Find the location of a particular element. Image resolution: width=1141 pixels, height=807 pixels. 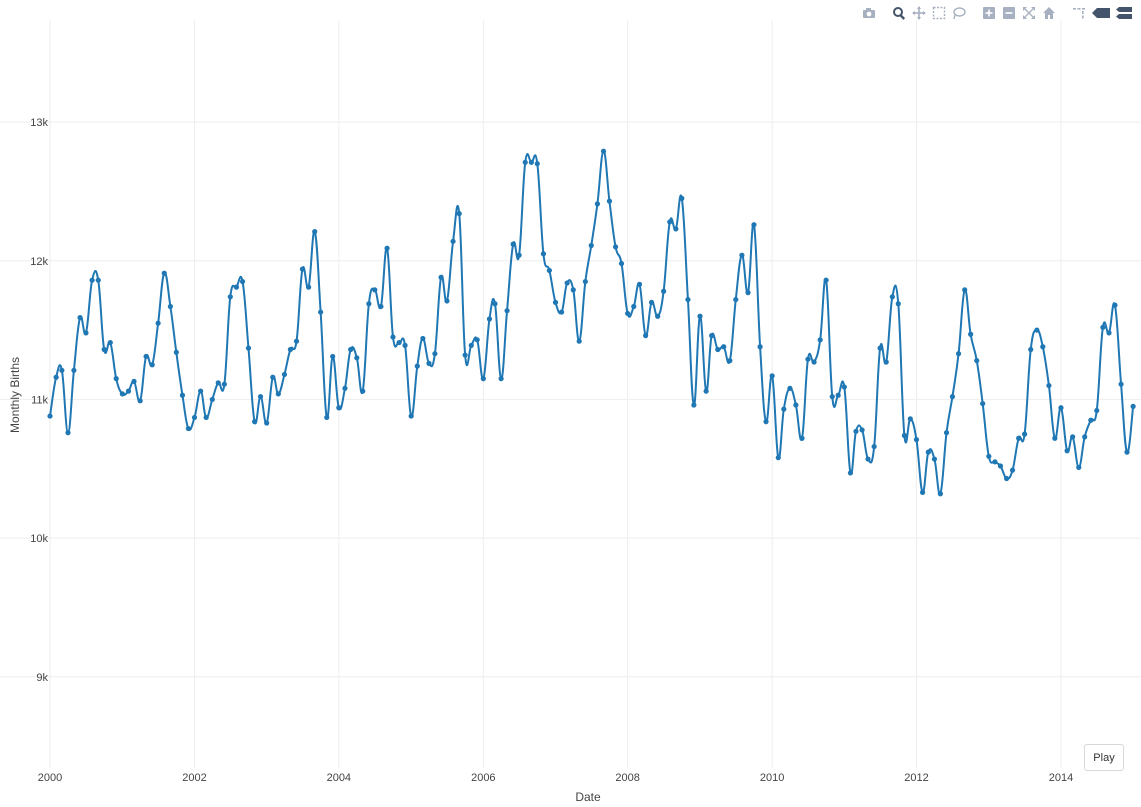

zoom-out-icon is located at coordinates (1009, 13).